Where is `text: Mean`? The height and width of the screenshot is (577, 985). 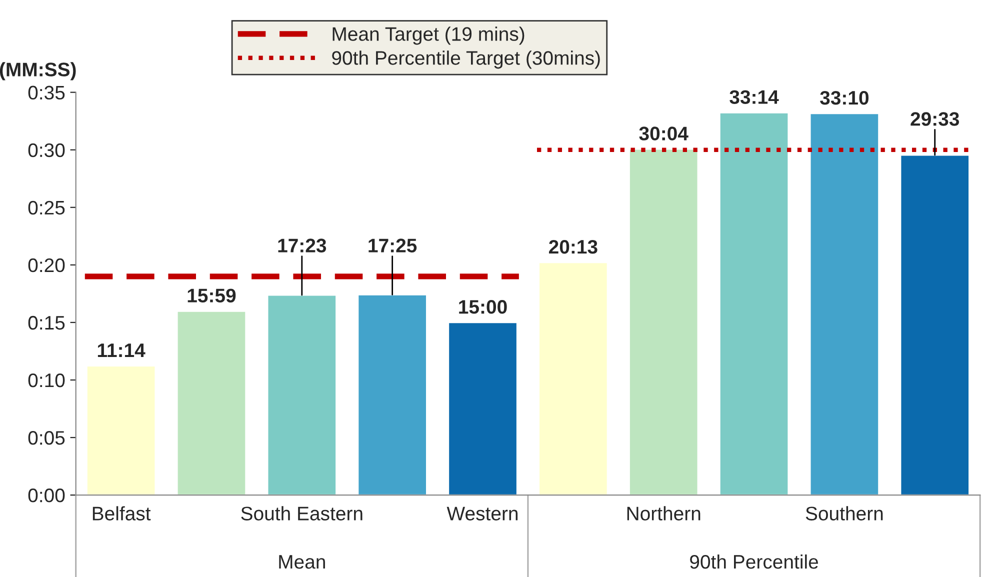
text: Mean is located at coordinates (302, 562).